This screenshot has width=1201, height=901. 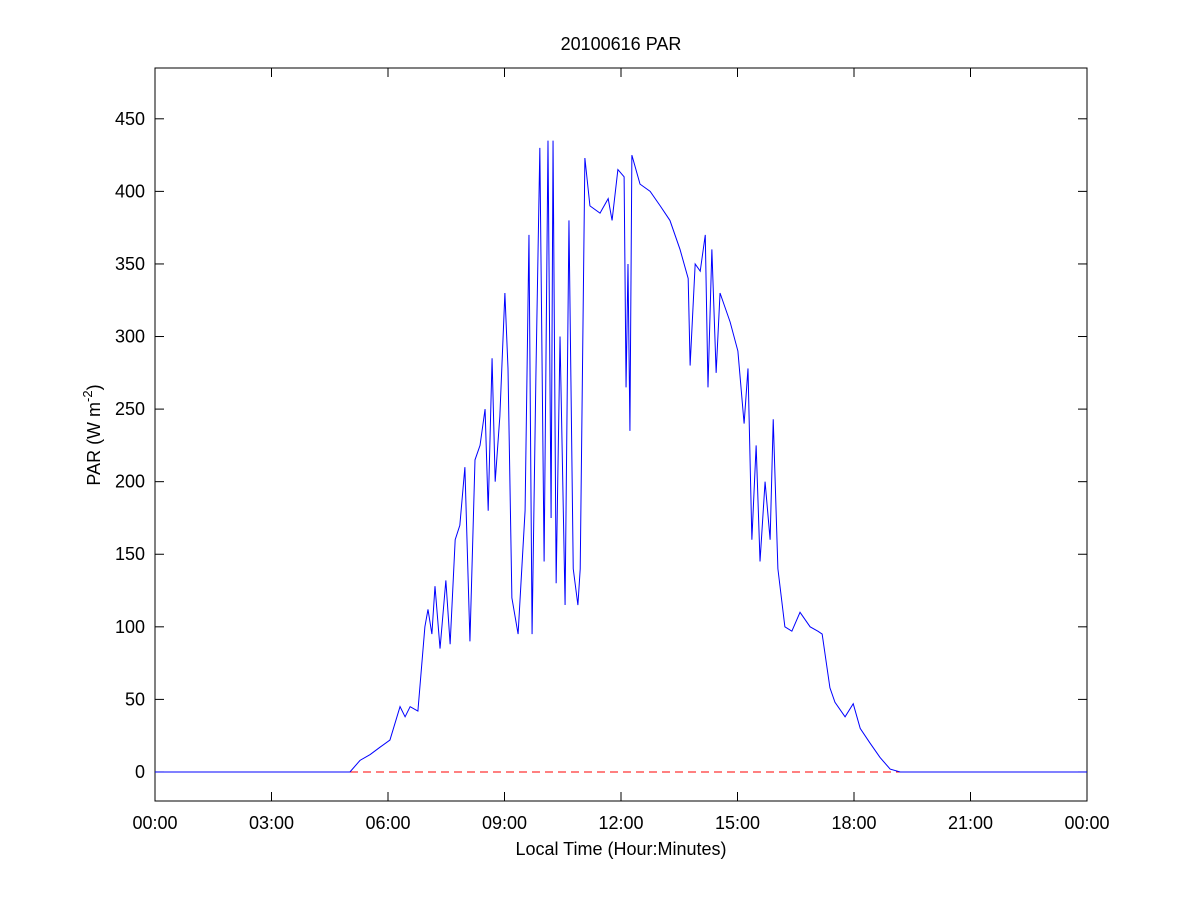 I want to click on y-tick-label: 250, so click(x=130, y=409).